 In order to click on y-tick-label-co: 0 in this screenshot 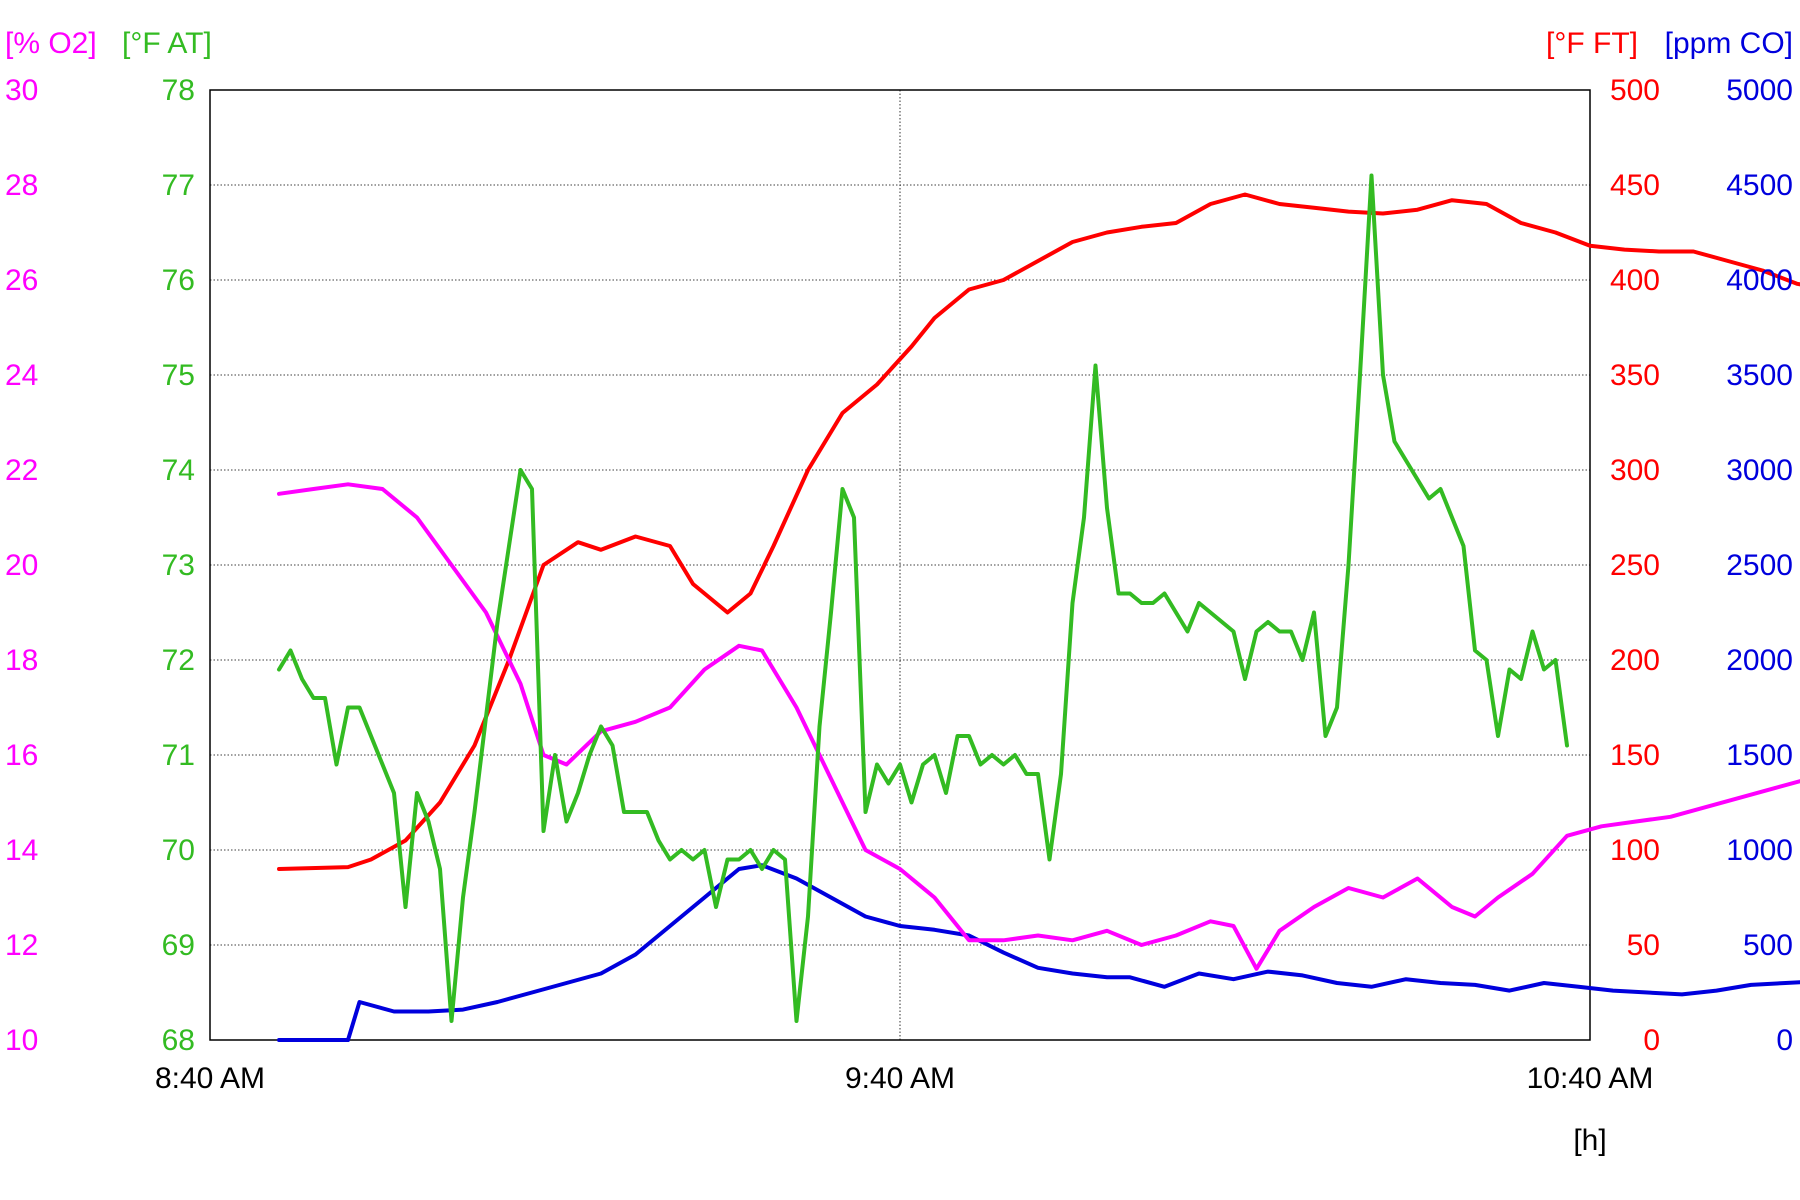, I will do `click(1784, 1040)`.